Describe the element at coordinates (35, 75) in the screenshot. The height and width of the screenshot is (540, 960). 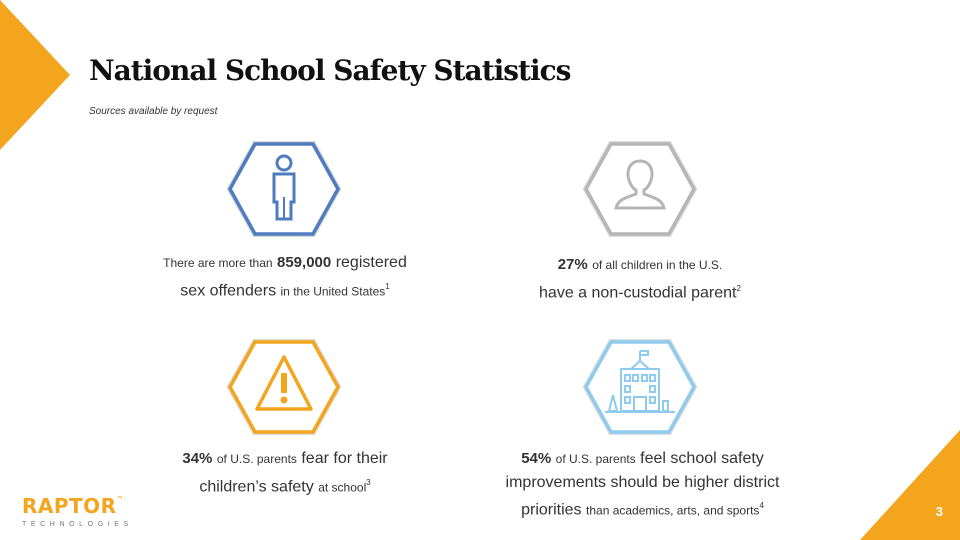
I see `corner-accent-top-left` at that location.